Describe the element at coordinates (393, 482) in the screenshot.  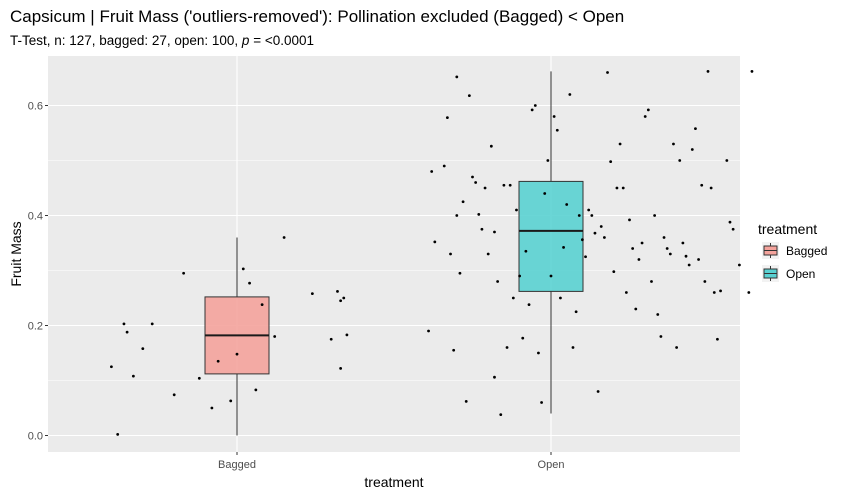
I see `x-axis-title: treatment` at that location.